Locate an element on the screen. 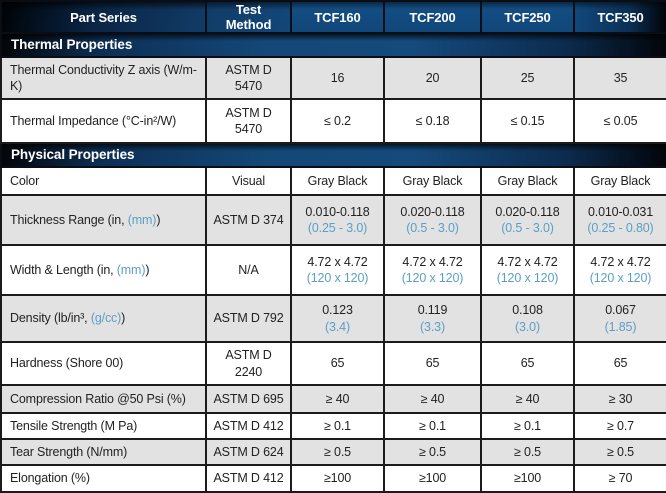 Image resolution: width=666 pixels, height=493 pixels. value-tcf160: ≥ 40 is located at coordinates (337, 399).